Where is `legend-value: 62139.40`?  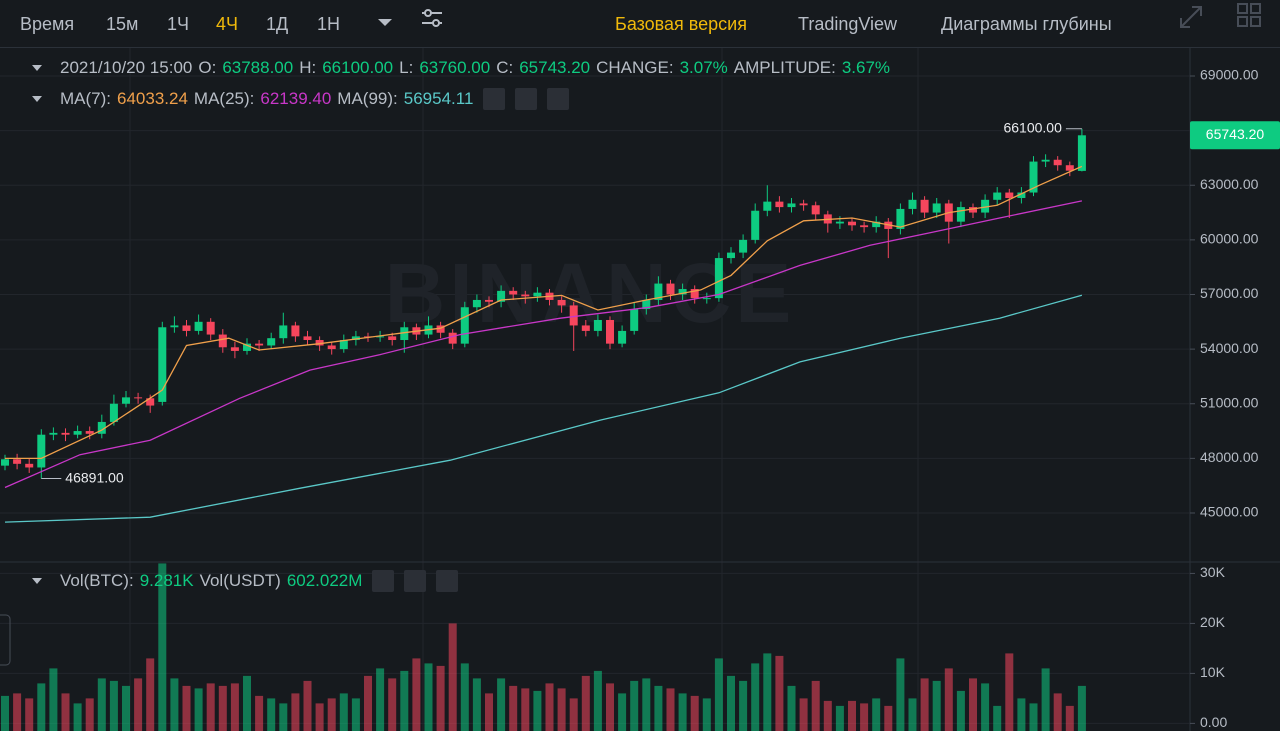 legend-value: 62139.40 is located at coordinates (296, 98).